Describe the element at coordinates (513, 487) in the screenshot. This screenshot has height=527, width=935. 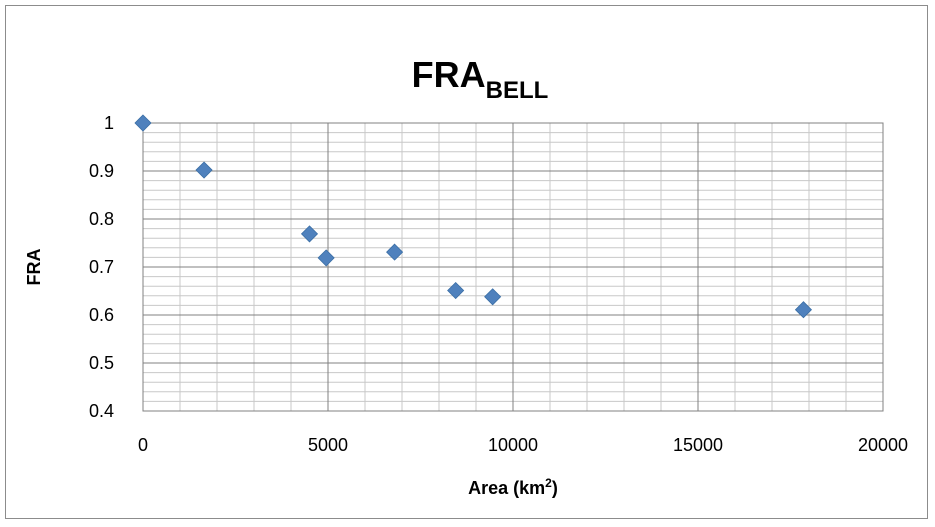
I see `x-axis-title: Area (km2)` at that location.